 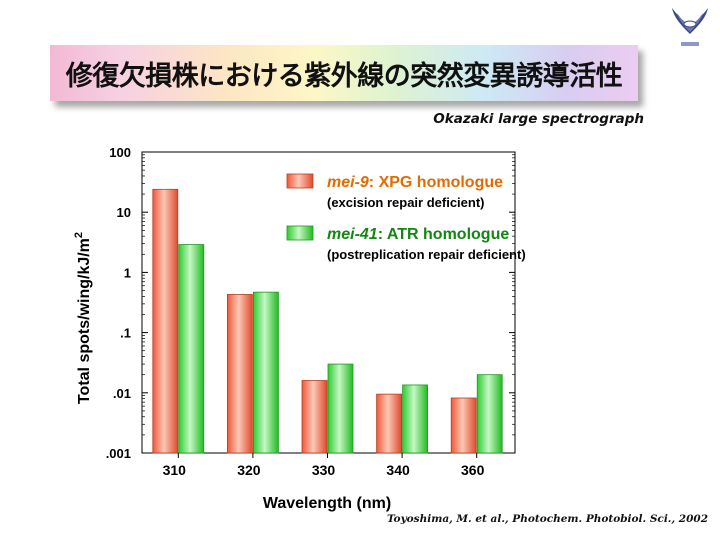 I want to click on x-tick-label: 320, so click(x=249, y=470).